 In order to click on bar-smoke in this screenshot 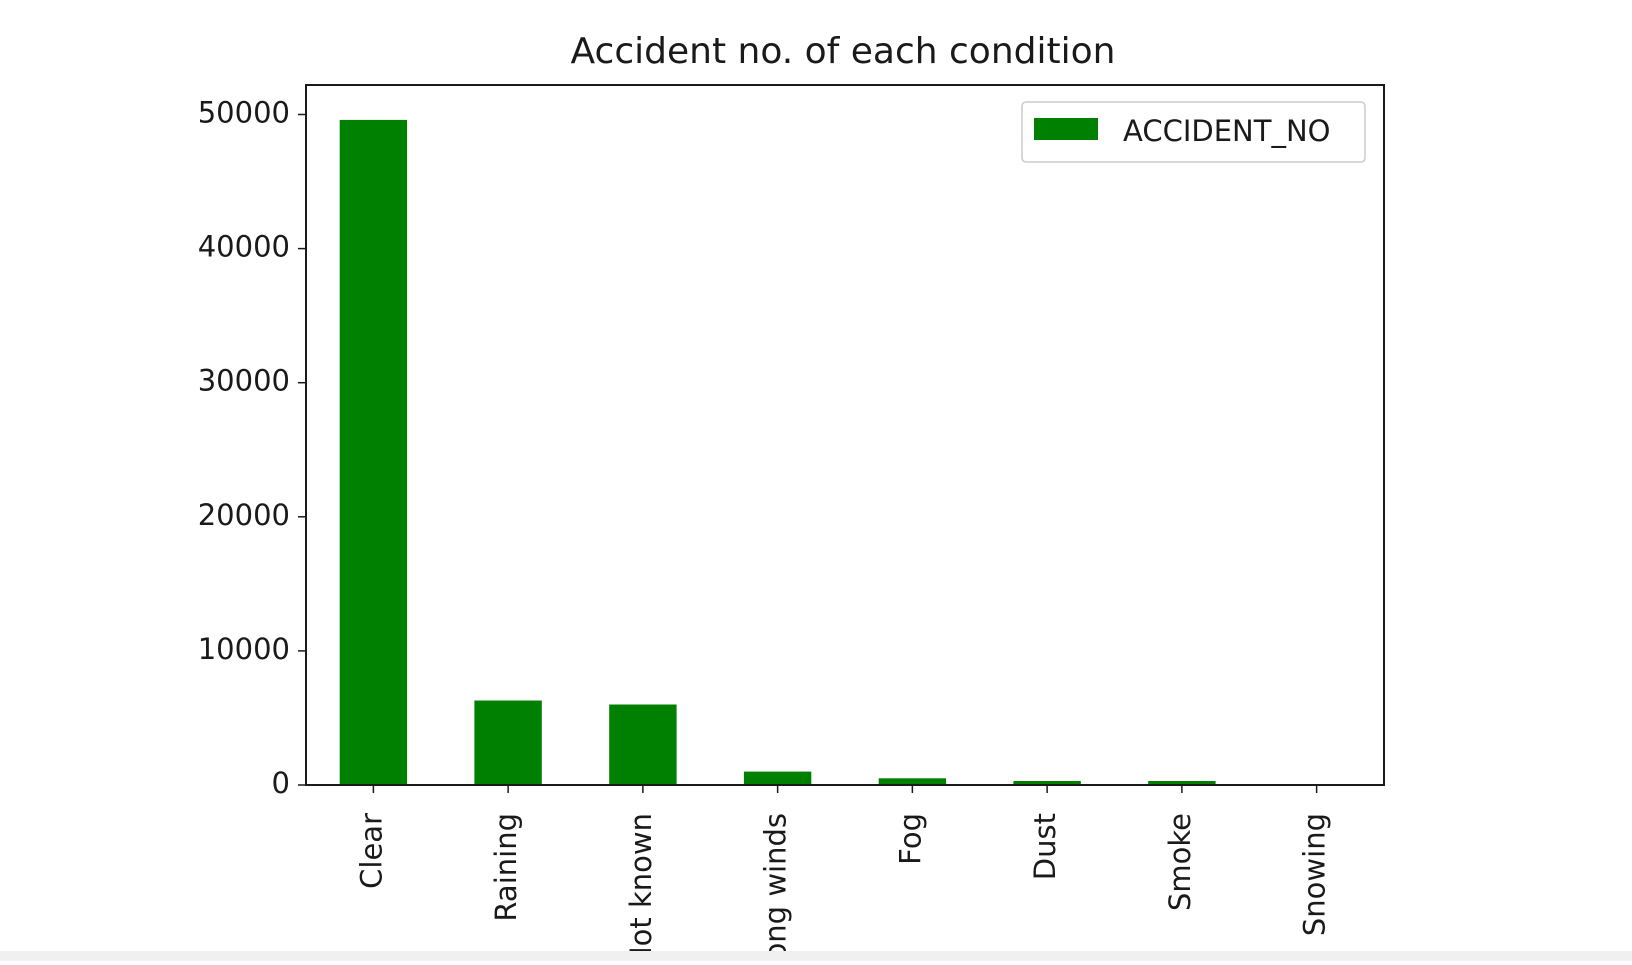, I will do `click(1182, 783)`.